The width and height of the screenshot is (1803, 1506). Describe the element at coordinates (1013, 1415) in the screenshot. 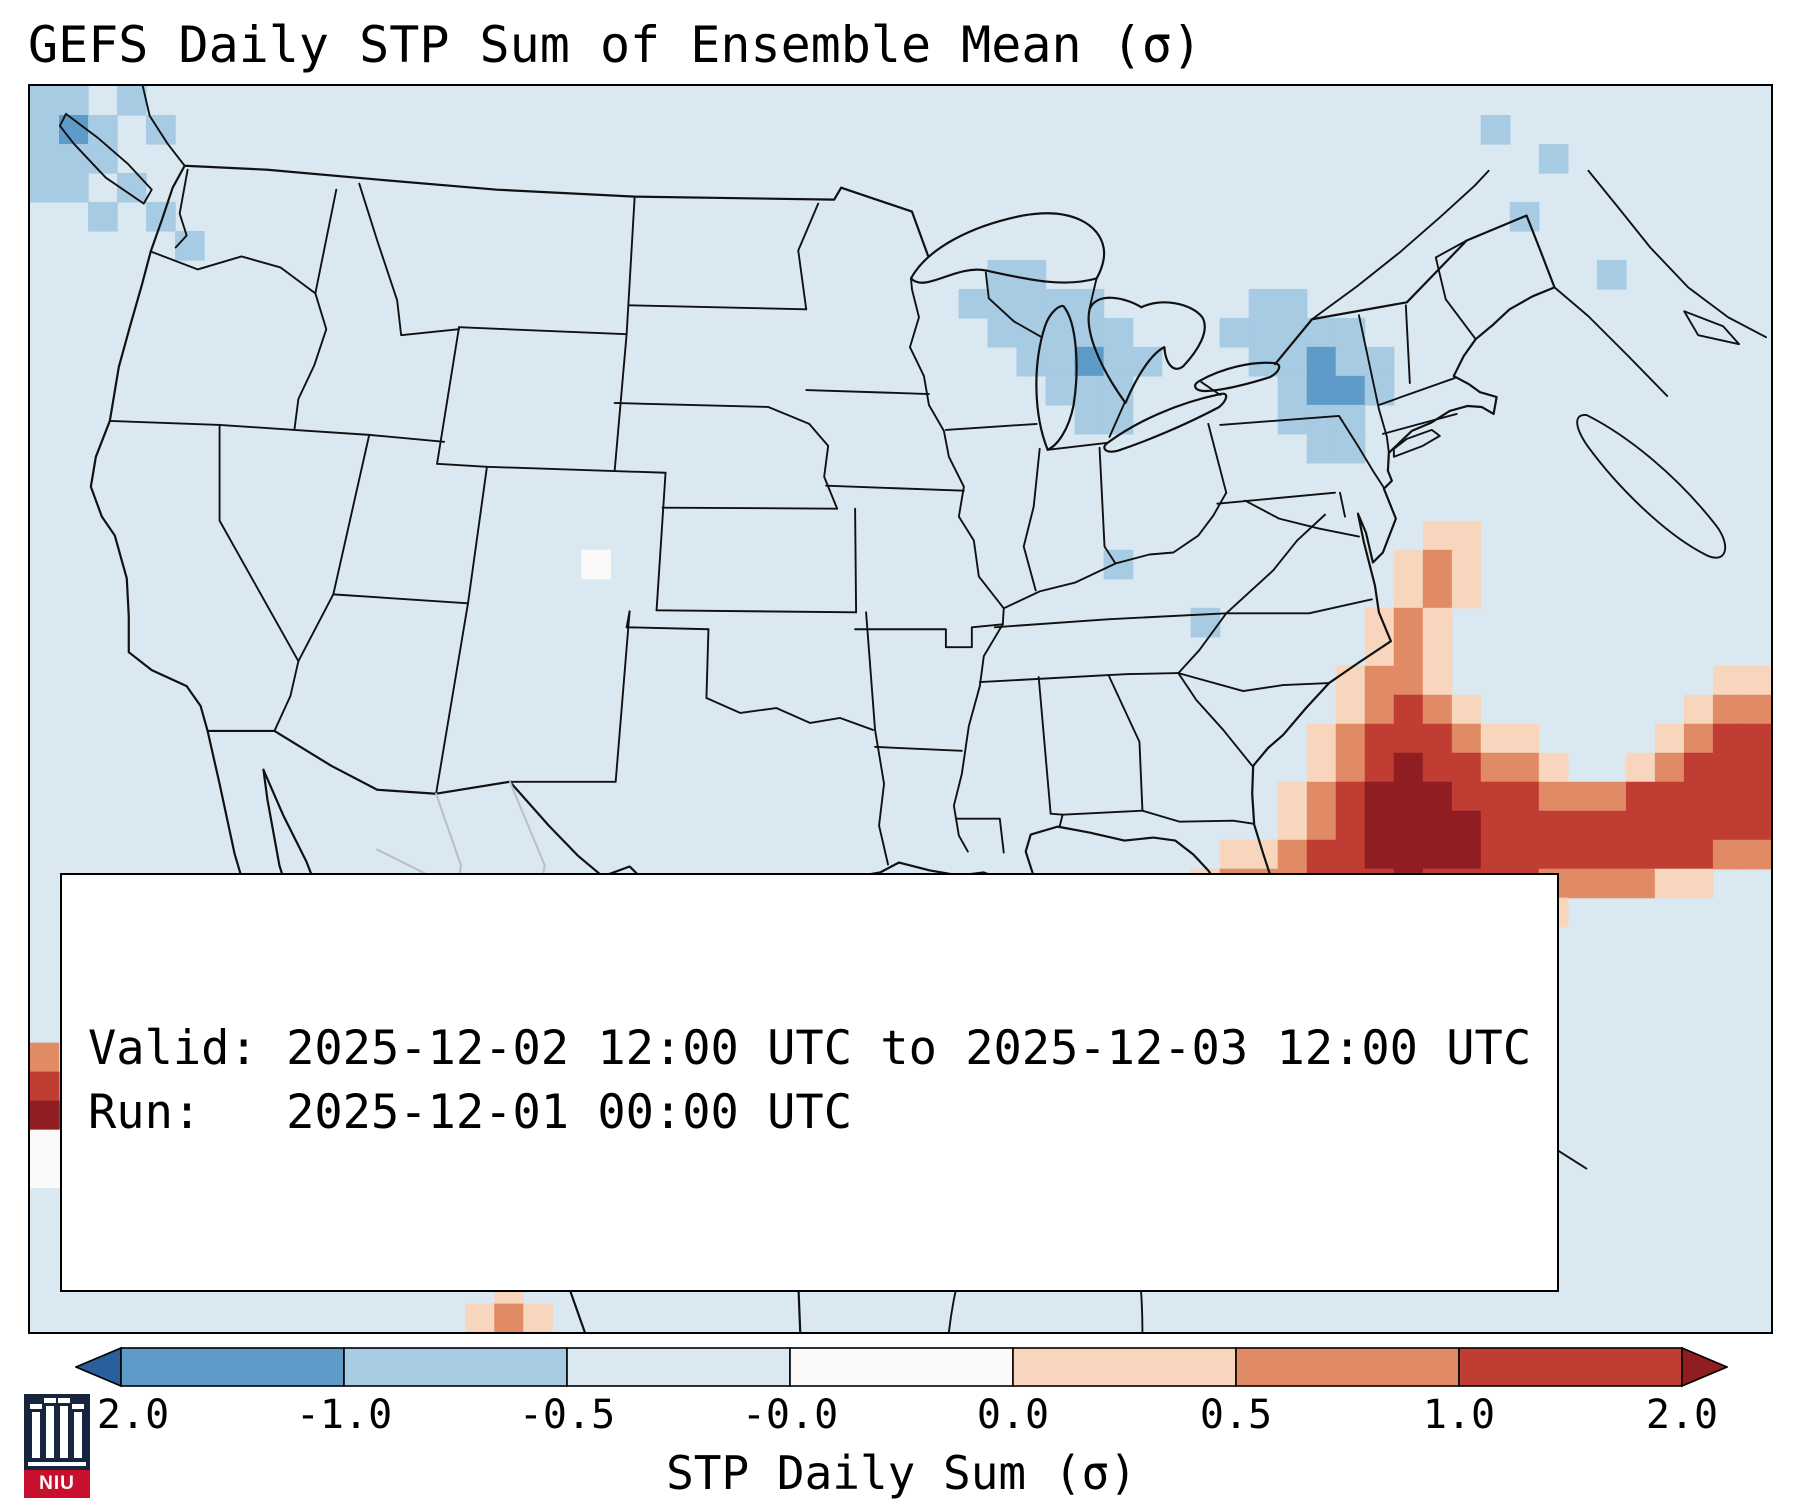

I see `colorbar-tick-label: 0.0` at that location.